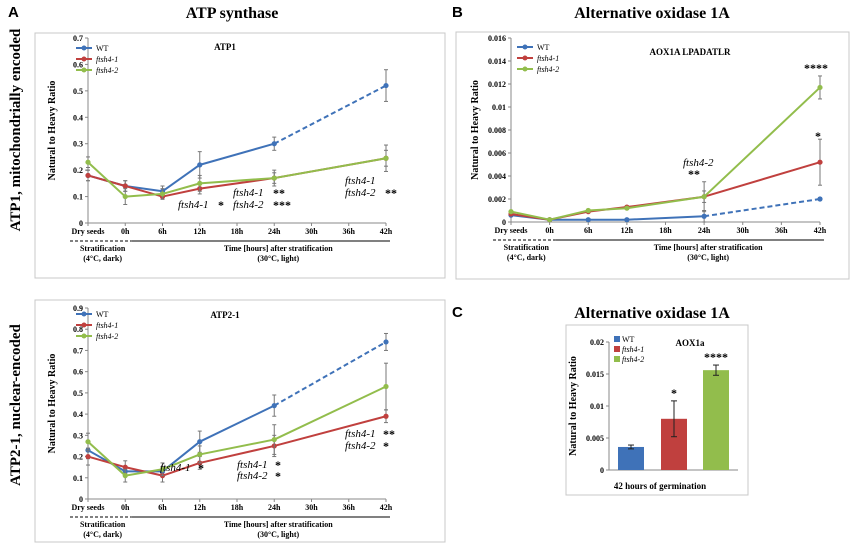 This screenshot has height=551, width=856. Describe the element at coordinates (497, 176) in the screenshot. I see `y-tick-label: 0.004` at that location.